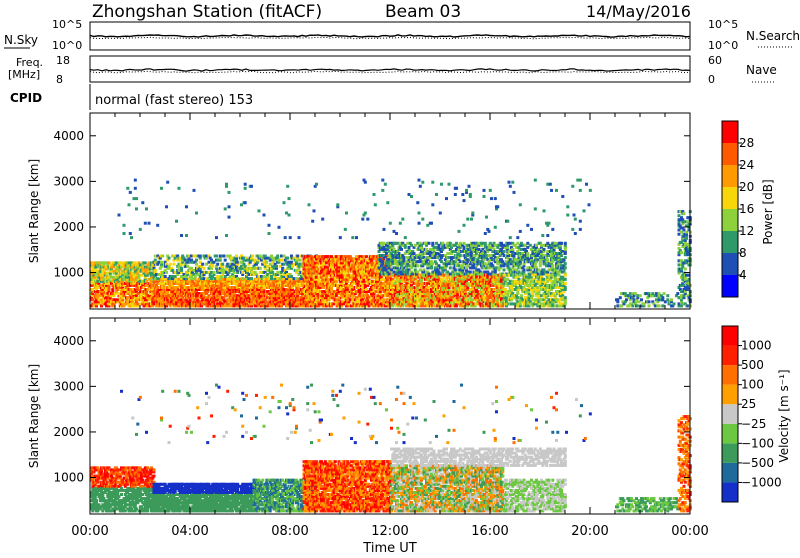 This screenshot has width=800, height=558. What do you see at coordinates (761, 70) in the screenshot?
I see `nave-label: Nave` at bounding box center [761, 70].